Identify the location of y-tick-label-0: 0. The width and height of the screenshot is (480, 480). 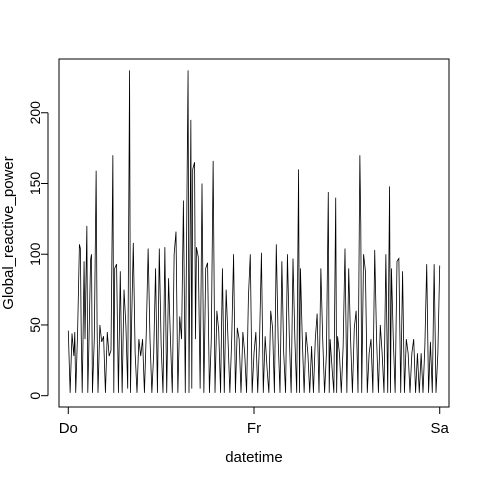
(35, 396).